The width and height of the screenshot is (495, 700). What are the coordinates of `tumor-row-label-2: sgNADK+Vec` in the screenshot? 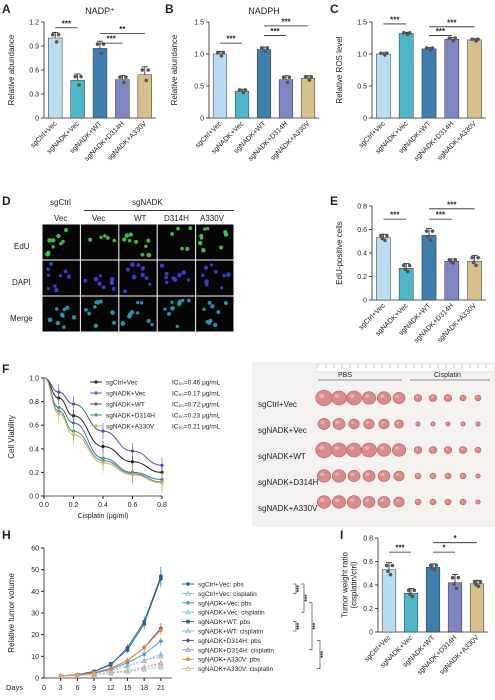 It's located at (282, 430).